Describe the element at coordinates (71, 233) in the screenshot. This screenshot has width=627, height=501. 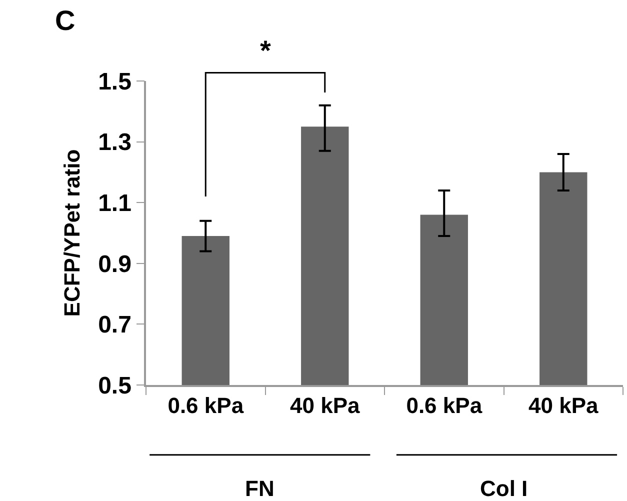
I see `y-axis-title: ECFP/YPet ratio` at that location.